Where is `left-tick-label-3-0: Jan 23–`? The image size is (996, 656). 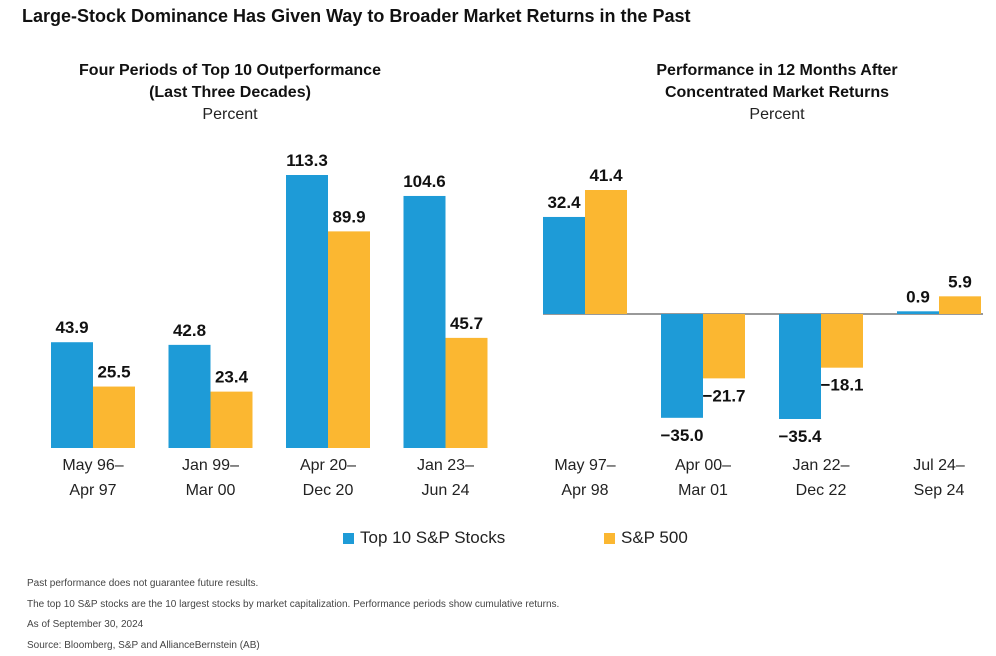 left-tick-label-3-0: Jan 23– is located at coordinates (445, 465).